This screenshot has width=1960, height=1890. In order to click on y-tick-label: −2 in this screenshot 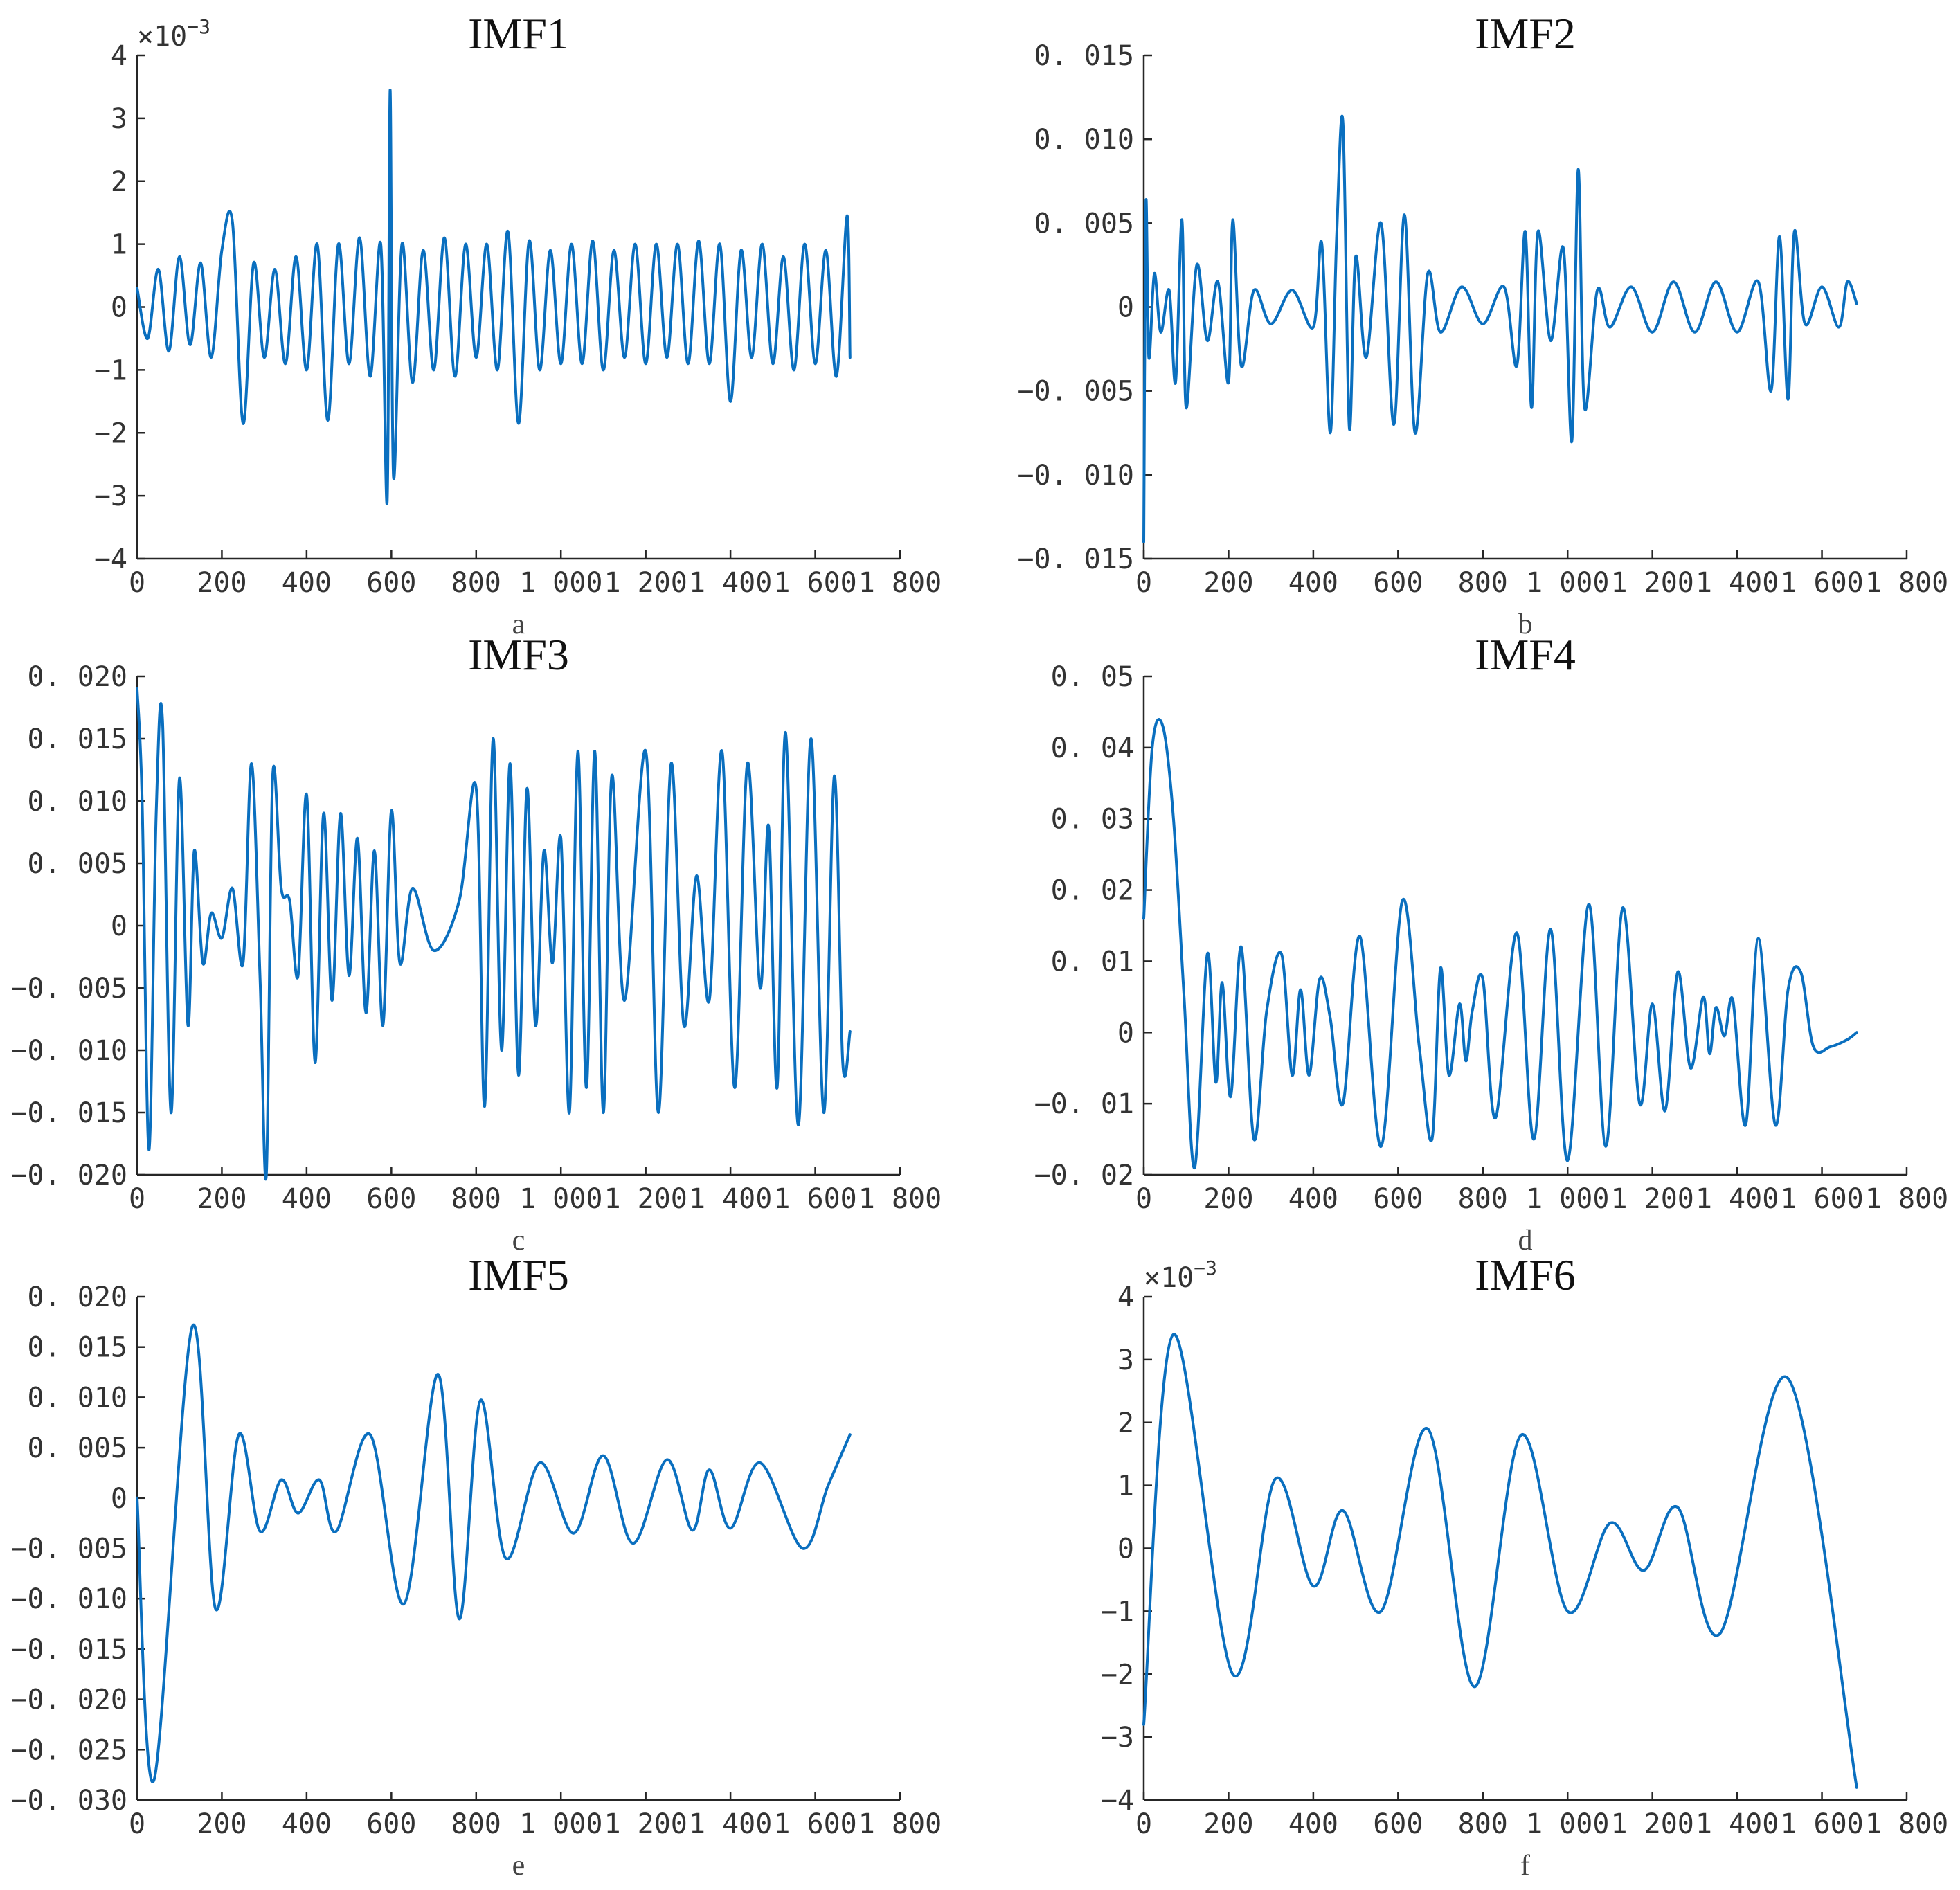, I will do `click(1117, 1675)`.